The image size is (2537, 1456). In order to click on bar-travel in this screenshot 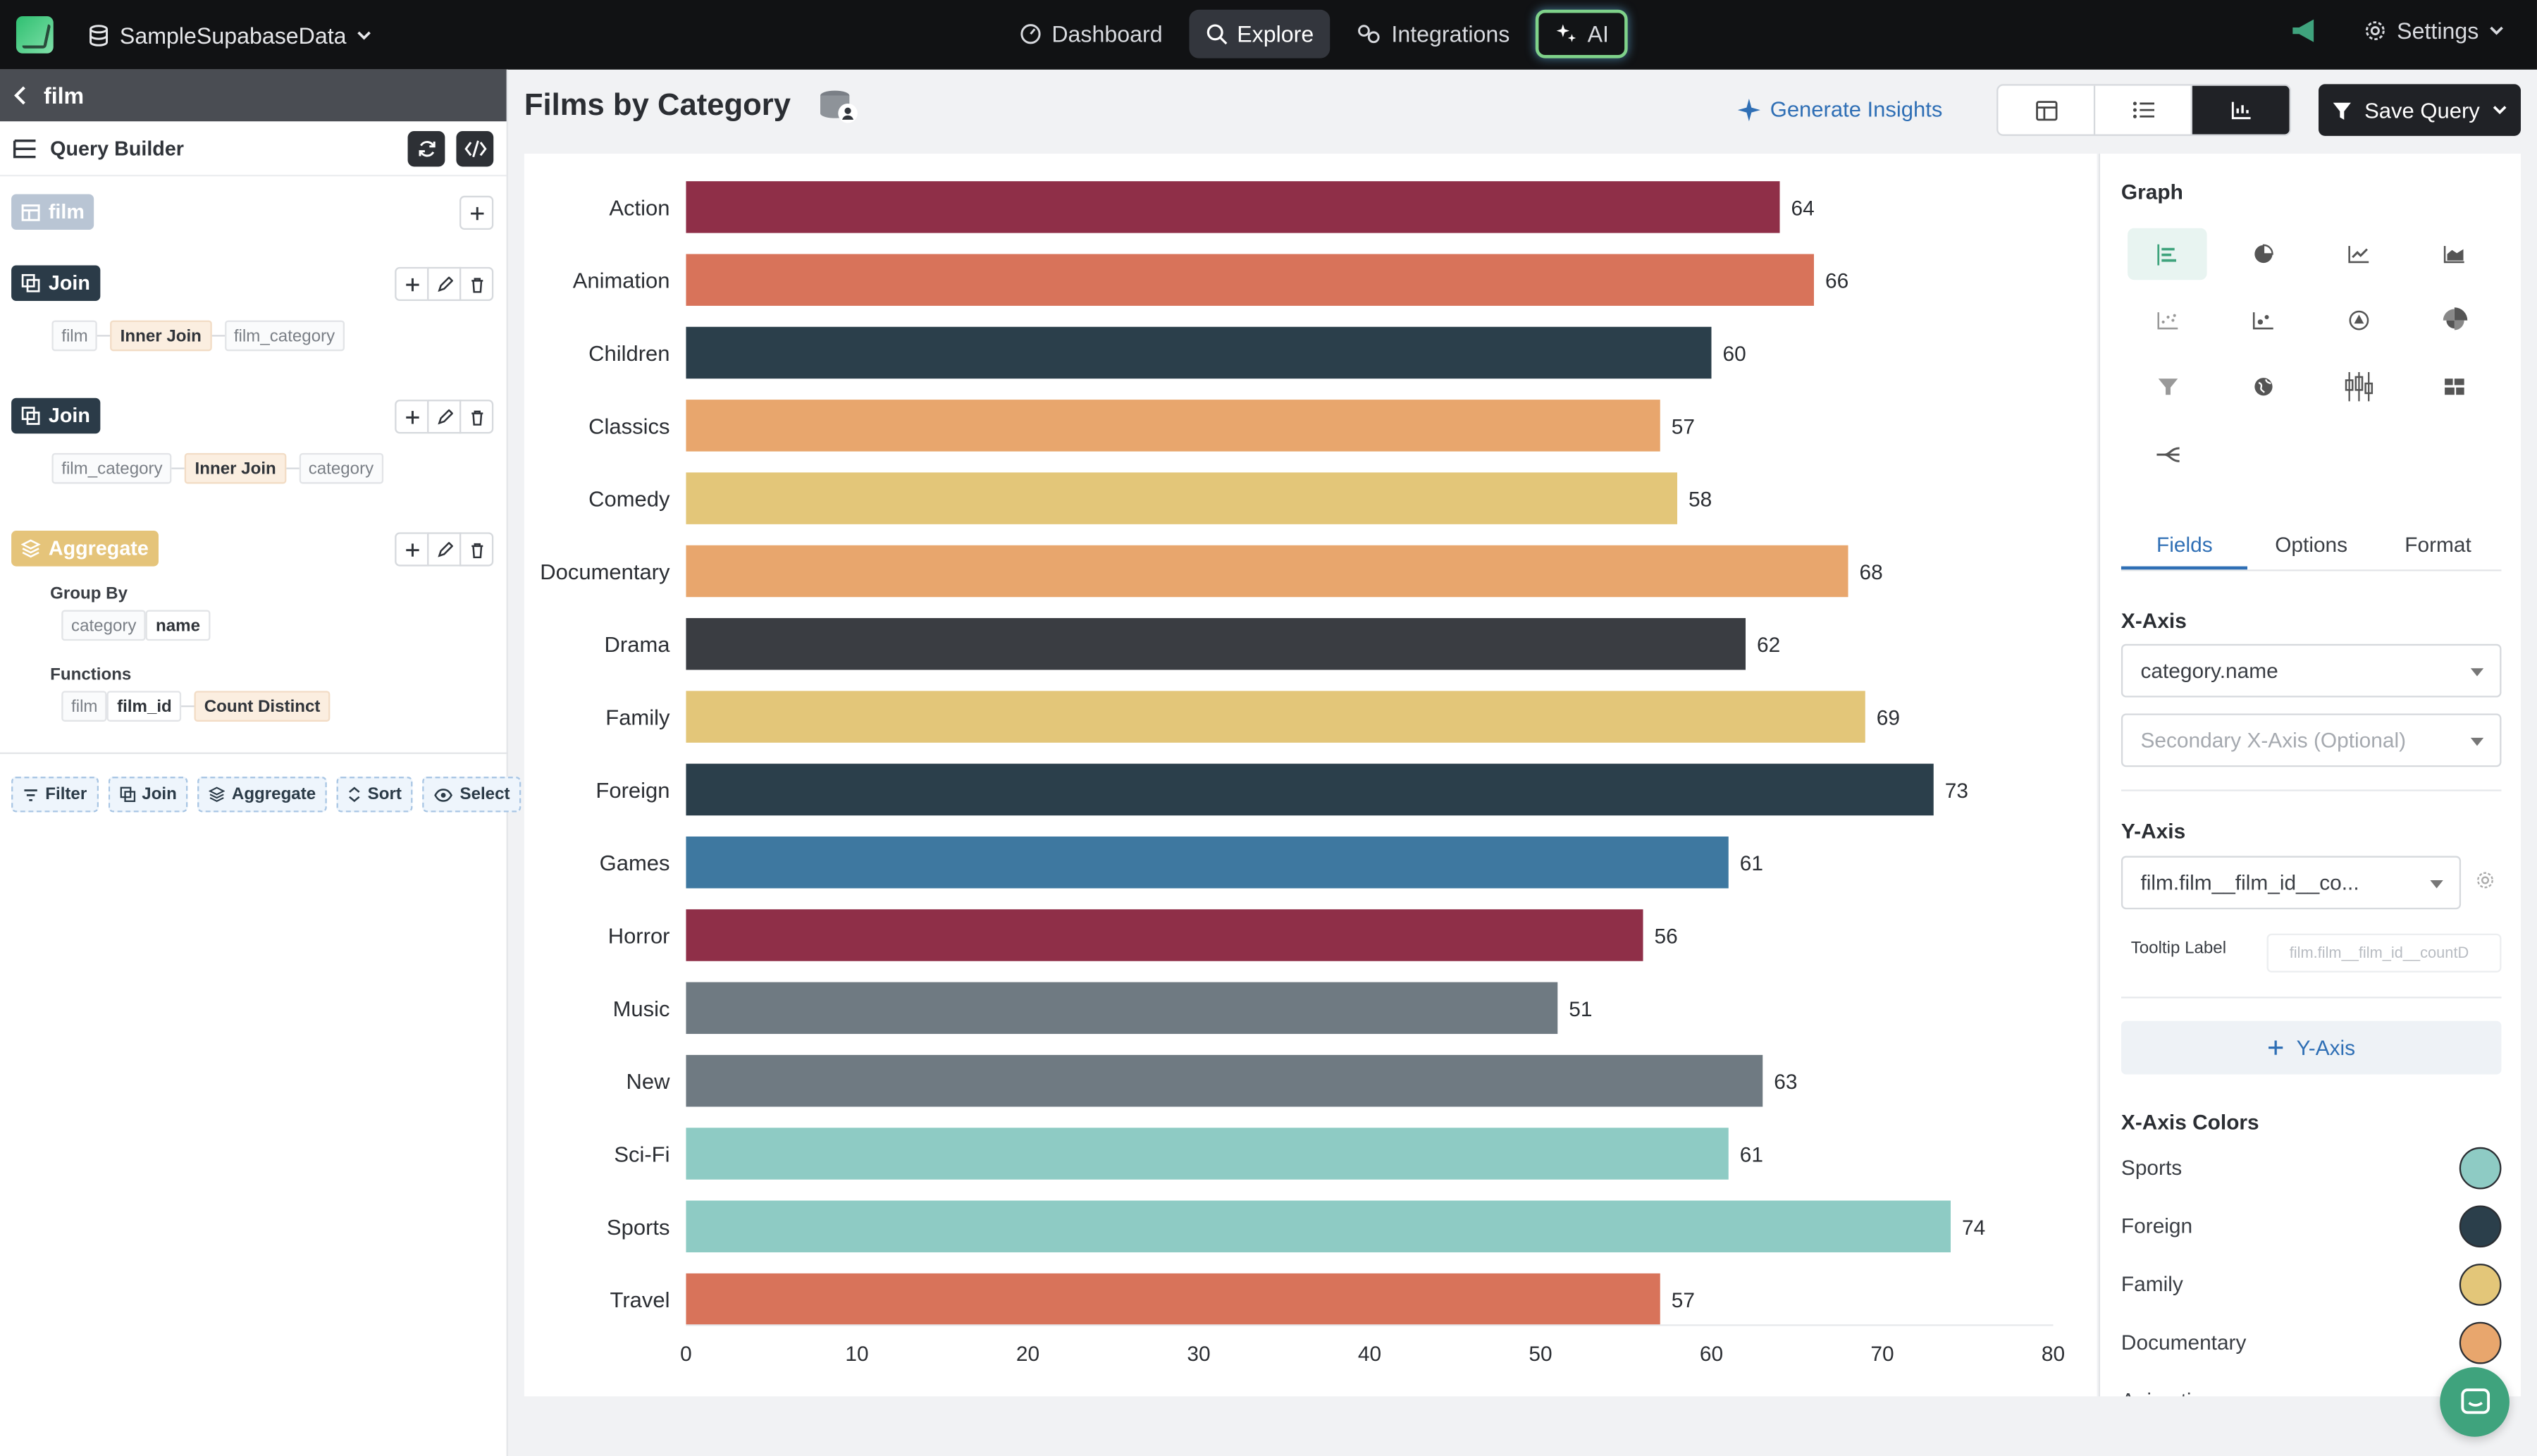, I will do `click(1173, 1299)`.